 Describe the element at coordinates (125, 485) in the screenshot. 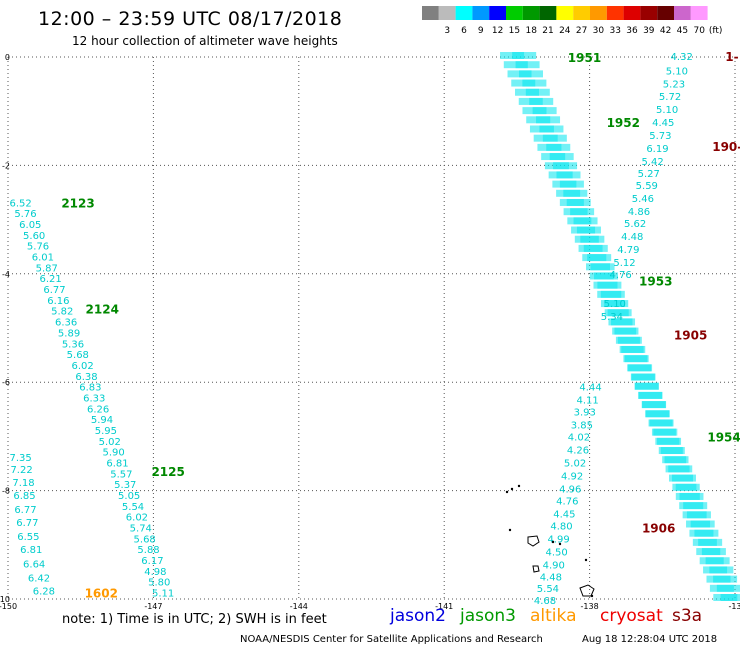

I see `wave-height-value: 5.37` at that location.